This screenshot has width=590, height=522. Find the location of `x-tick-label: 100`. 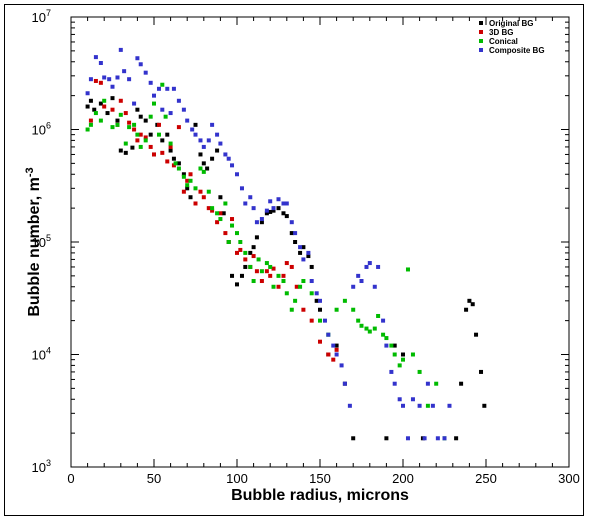

x-tick-label: 100 is located at coordinates (237, 478).